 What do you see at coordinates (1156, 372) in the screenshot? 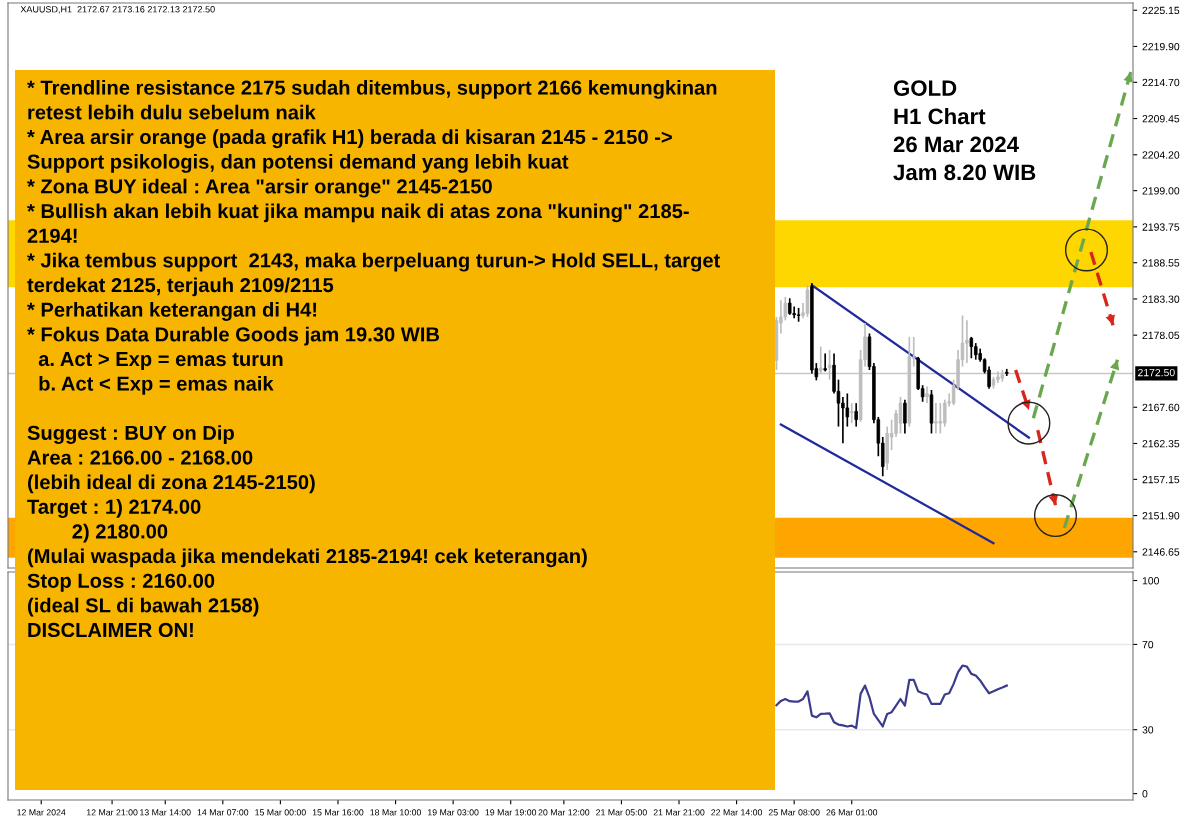
I see `ref-line-label: 2172.50` at bounding box center [1156, 372].